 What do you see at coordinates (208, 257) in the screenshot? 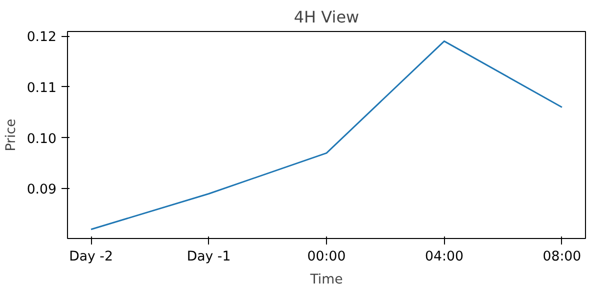
I see `x-tick-label: Day -1` at bounding box center [208, 257].